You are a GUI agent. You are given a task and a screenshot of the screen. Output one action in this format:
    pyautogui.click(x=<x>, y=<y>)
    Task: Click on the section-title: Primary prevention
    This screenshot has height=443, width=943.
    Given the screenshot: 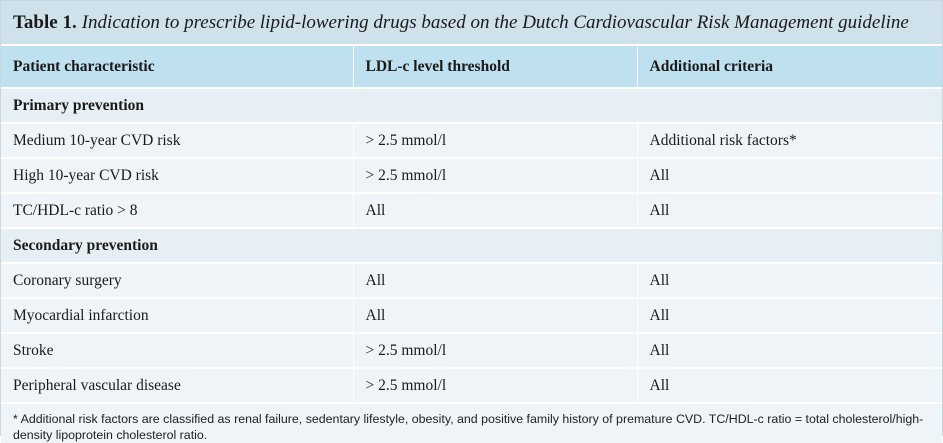 What is the action you would take?
    pyautogui.click(x=471, y=106)
    